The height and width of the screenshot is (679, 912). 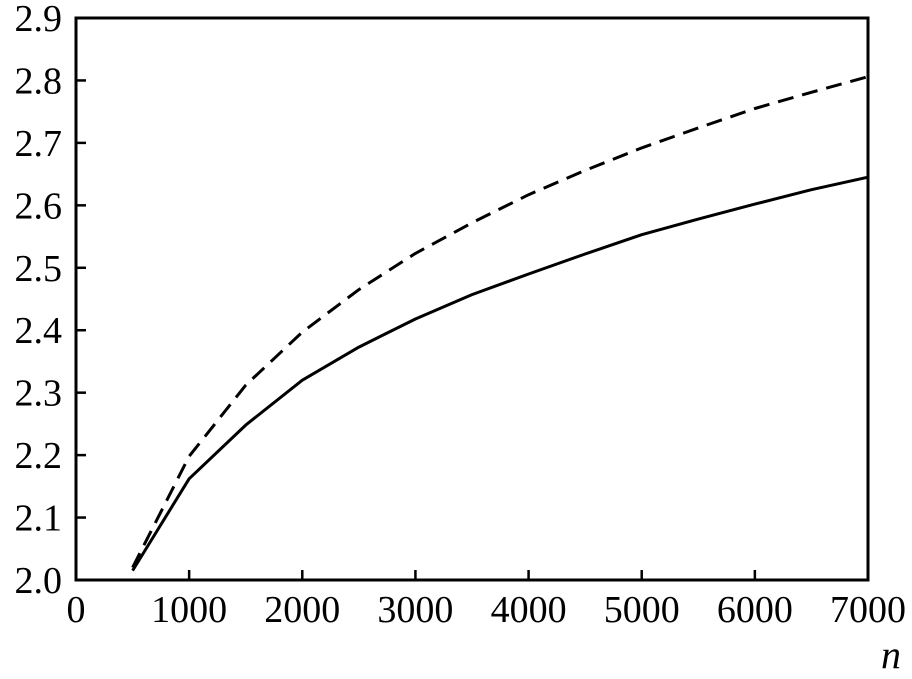 I want to click on y-tick-label: 2.8, so click(x=39, y=81).